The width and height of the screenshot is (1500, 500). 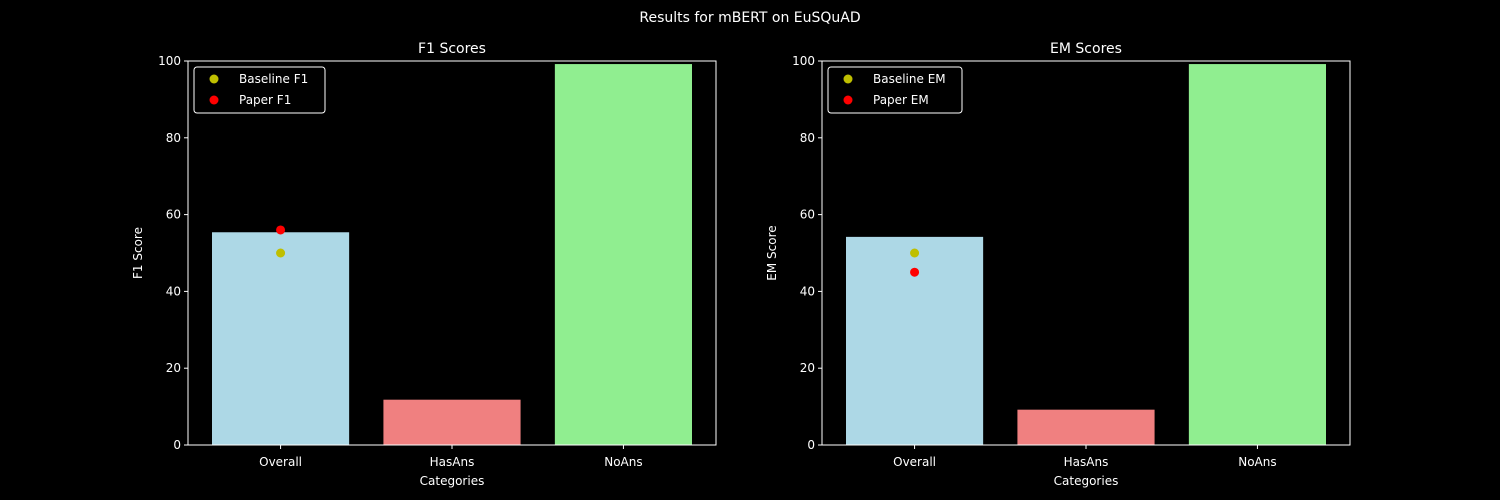 What do you see at coordinates (749, 18) in the screenshot?
I see `figure-suptitle: Results for mBERT on EuSQuAD` at bounding box center [749, 18].